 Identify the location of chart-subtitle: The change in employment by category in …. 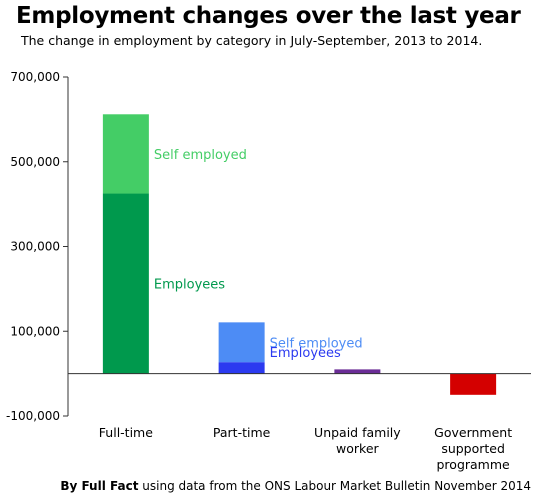
(252, 40).